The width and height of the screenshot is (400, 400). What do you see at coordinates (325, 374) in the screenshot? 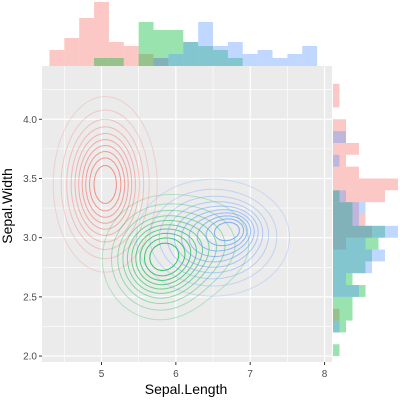
I see `x-tick-label: 8` at bounding box center [325, 374].